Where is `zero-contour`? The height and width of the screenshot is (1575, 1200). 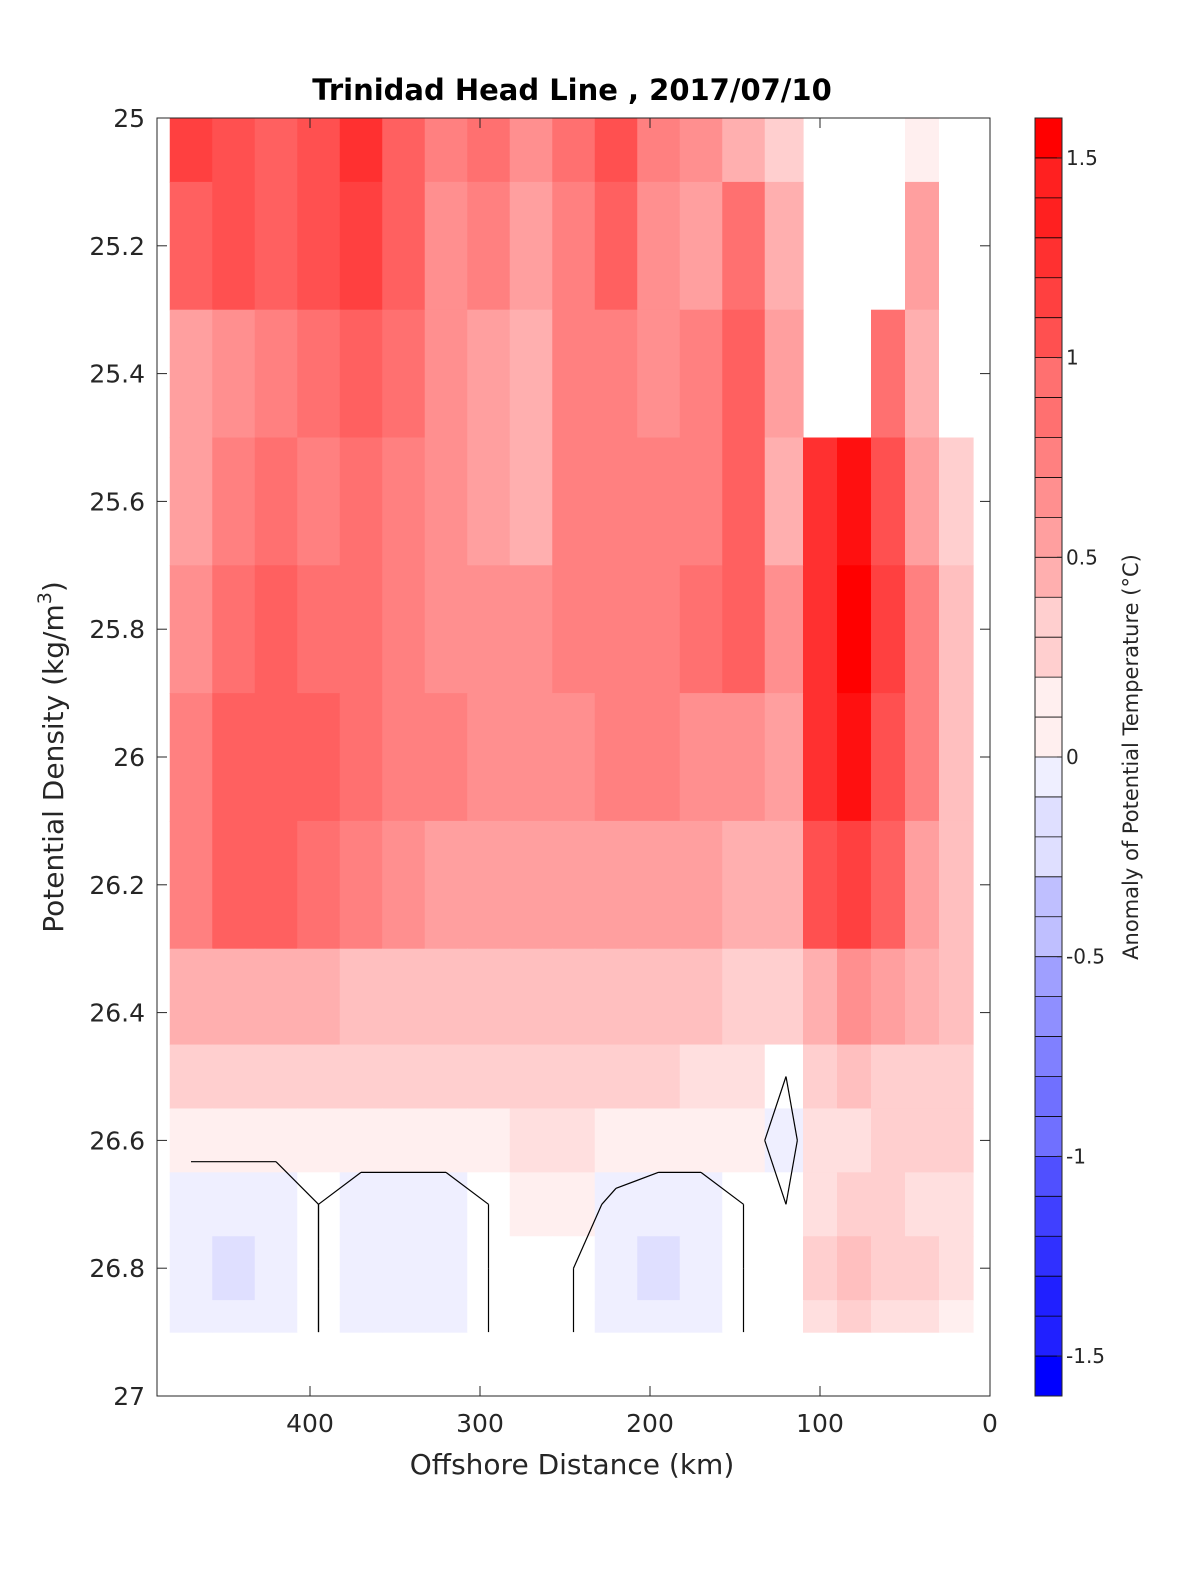 zero-contour is located at coordinates (494, 1204).